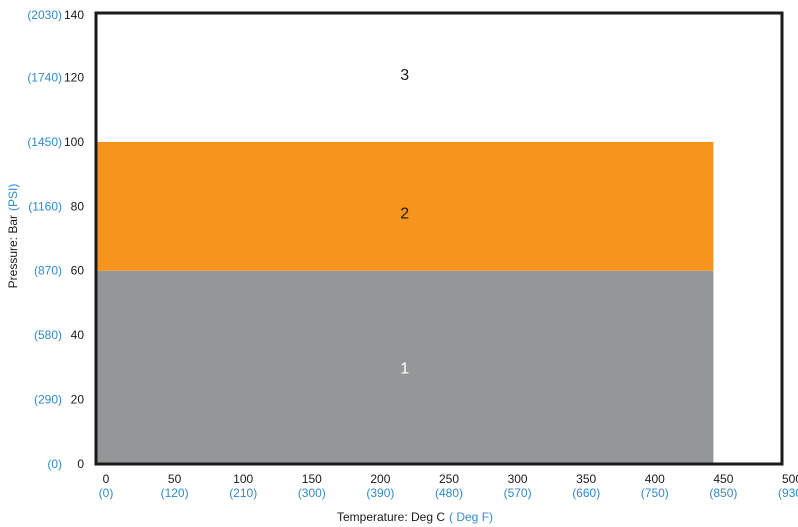 The height and width of the screenshot is (527, 798). I want to click on y-tick-alt-label-120: (1740), so click(44, 77).